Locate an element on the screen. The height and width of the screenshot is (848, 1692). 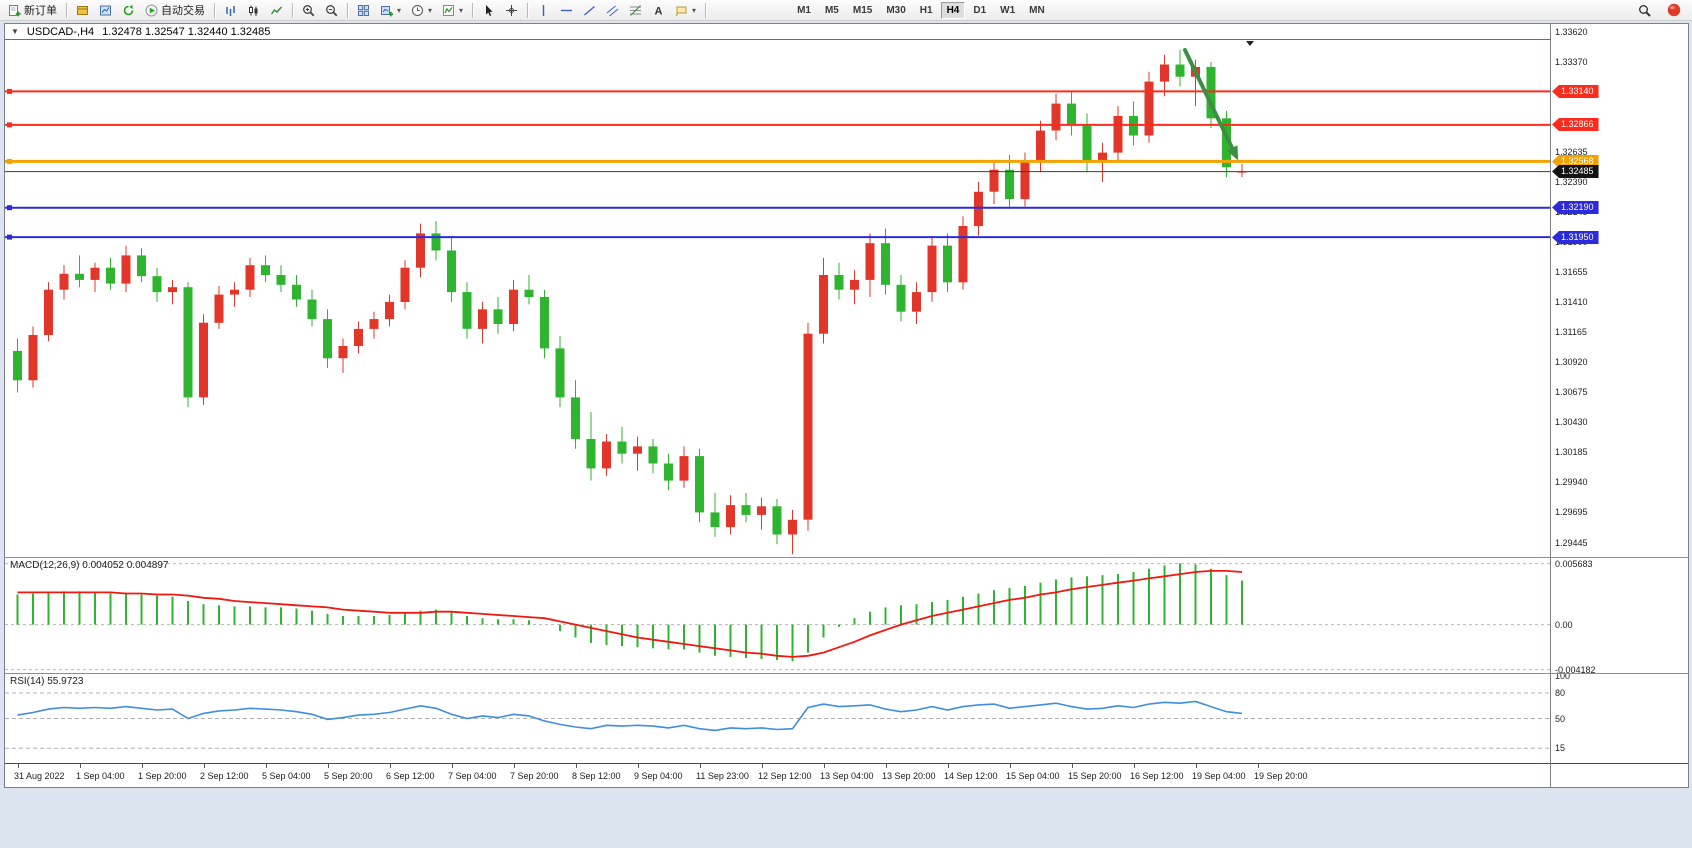
rsi-panel-canvas is located at coordinates (777, 718).